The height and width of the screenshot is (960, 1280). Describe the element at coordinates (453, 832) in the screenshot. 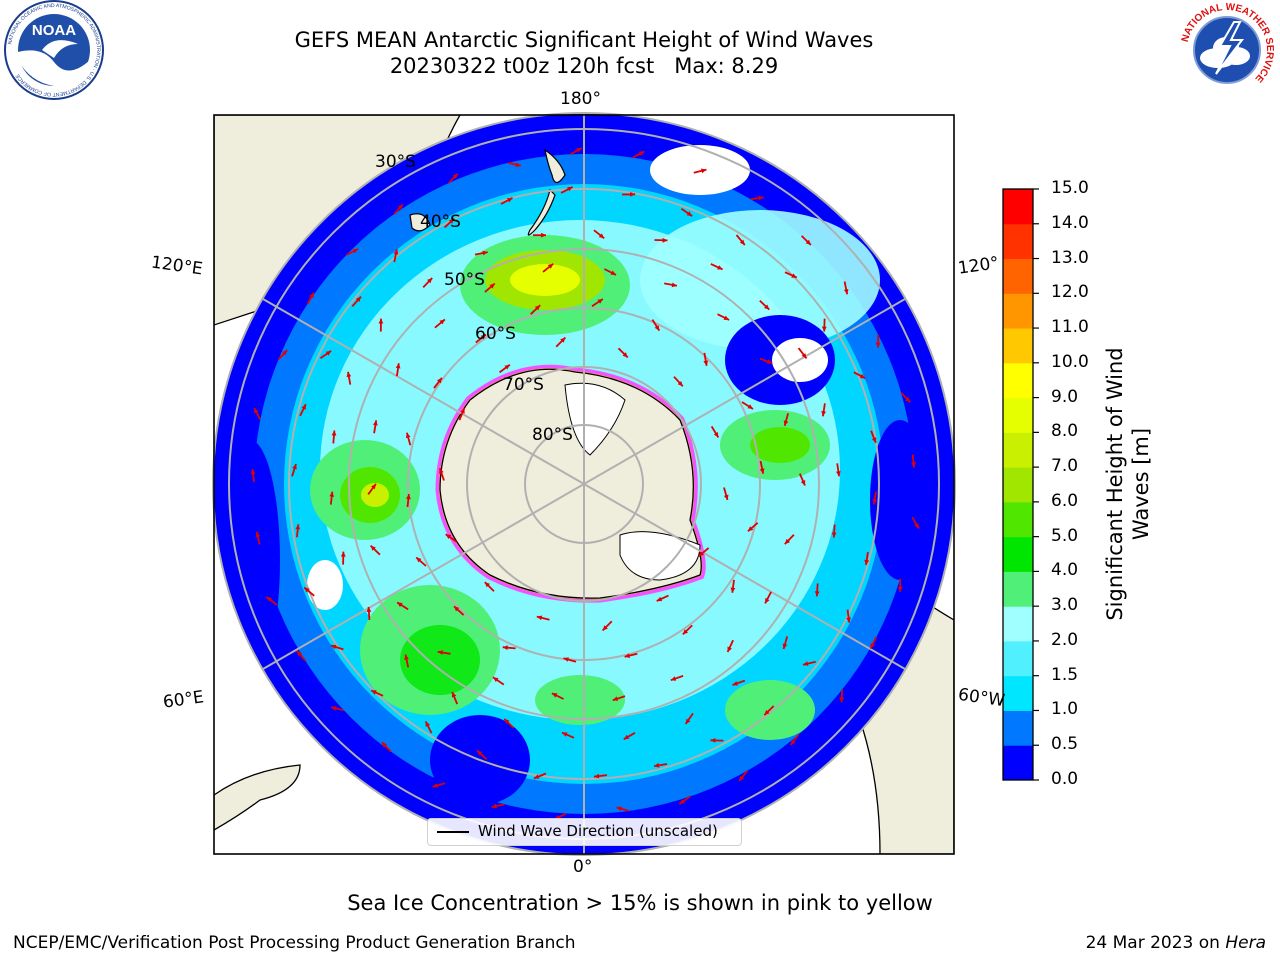

I see `legend-line-sample` at that location.